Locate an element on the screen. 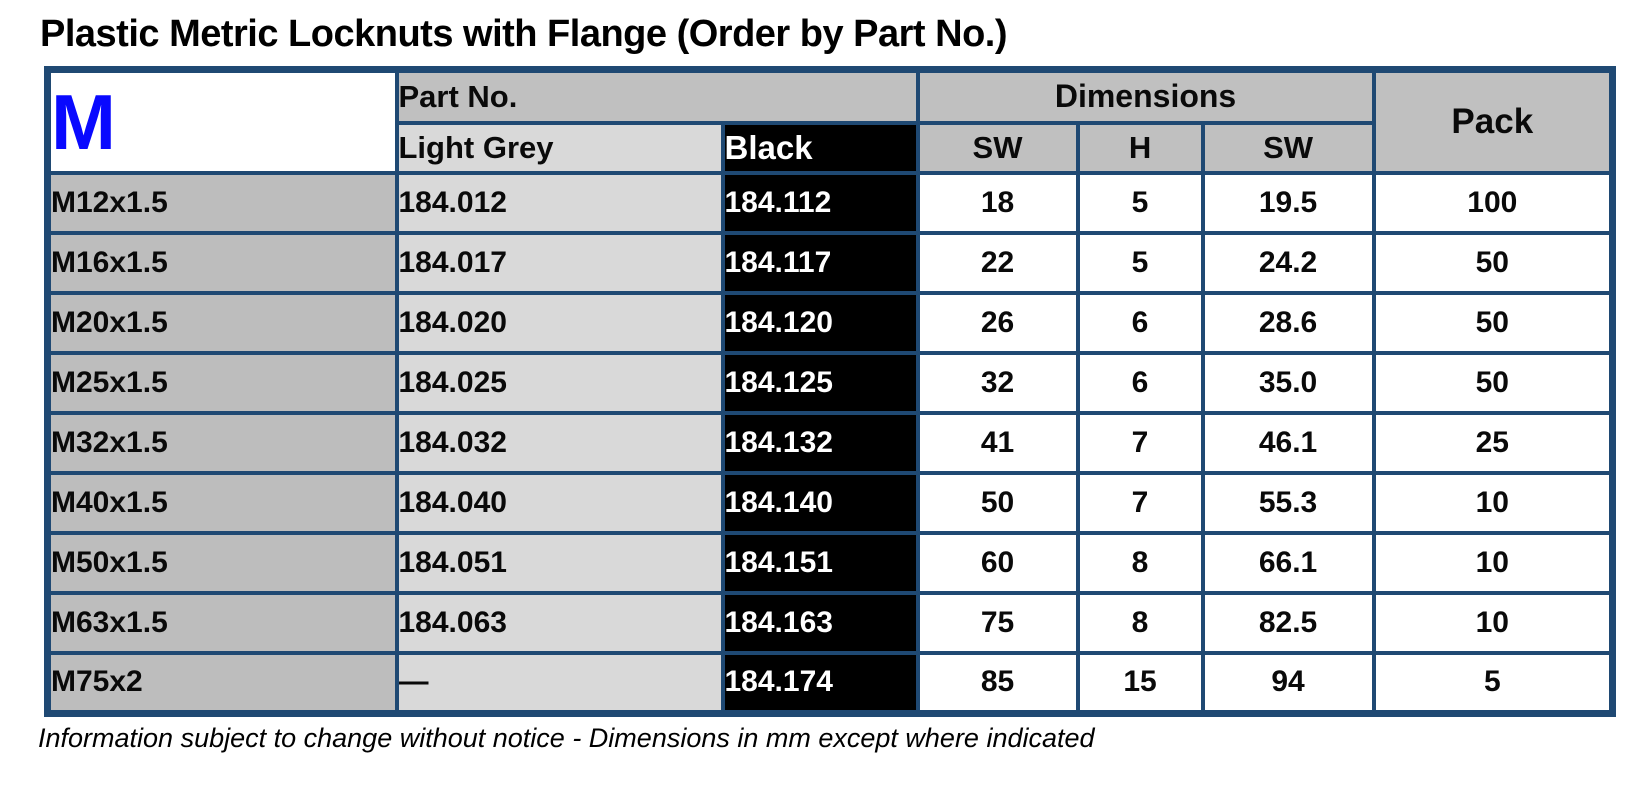 This screenshot has height=791, width=1639. cell-sw1: 60 is located at coordinates (997, 563).